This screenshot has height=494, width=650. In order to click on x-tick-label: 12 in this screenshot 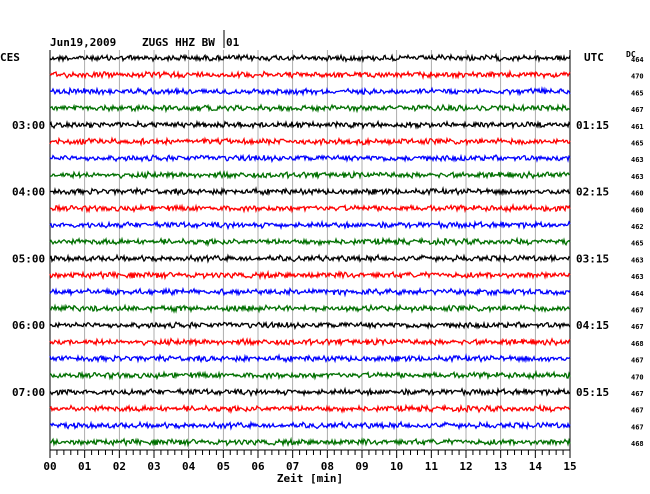, I will do `click(465, 466)`.